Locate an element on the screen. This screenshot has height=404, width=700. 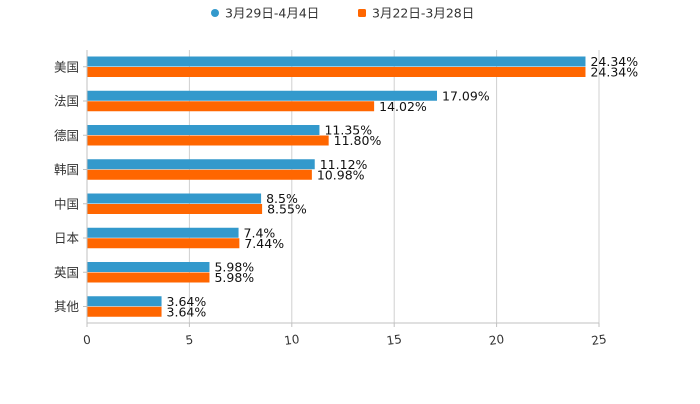
x-tick-label: 10 is located at coordinates (291, 340).